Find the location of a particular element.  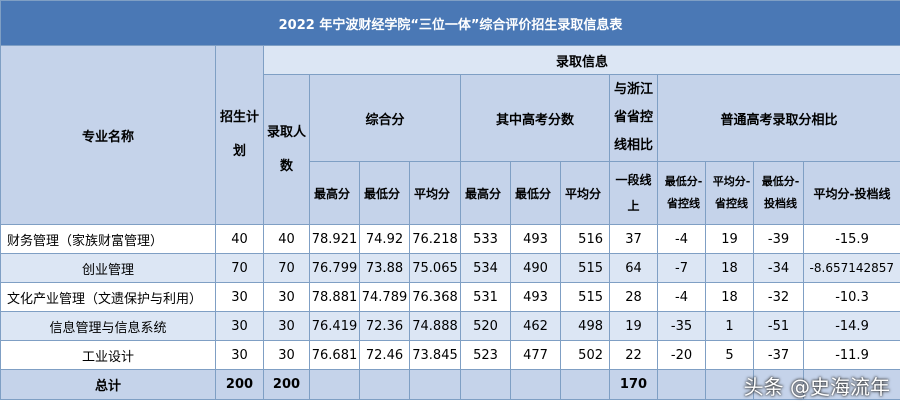

cell-c-max: 76.799 is located at coordinates (334, 268).